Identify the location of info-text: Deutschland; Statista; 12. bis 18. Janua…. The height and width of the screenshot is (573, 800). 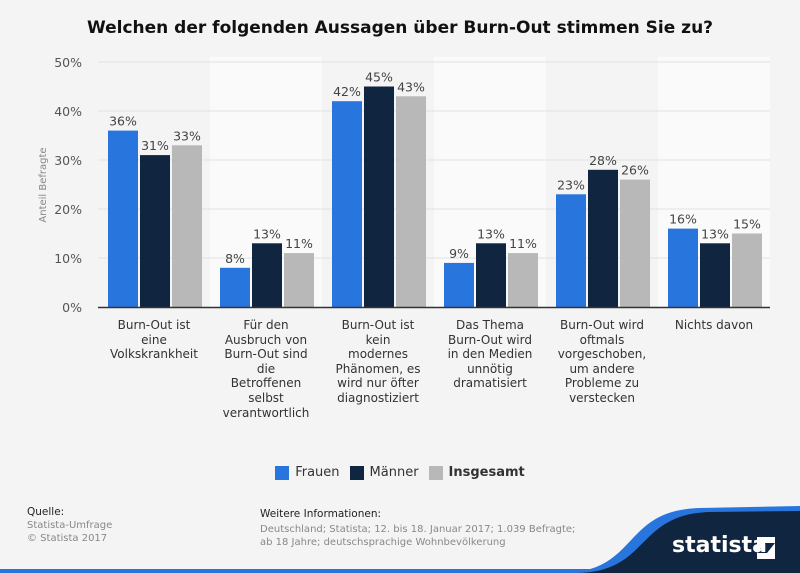
(418, 536).